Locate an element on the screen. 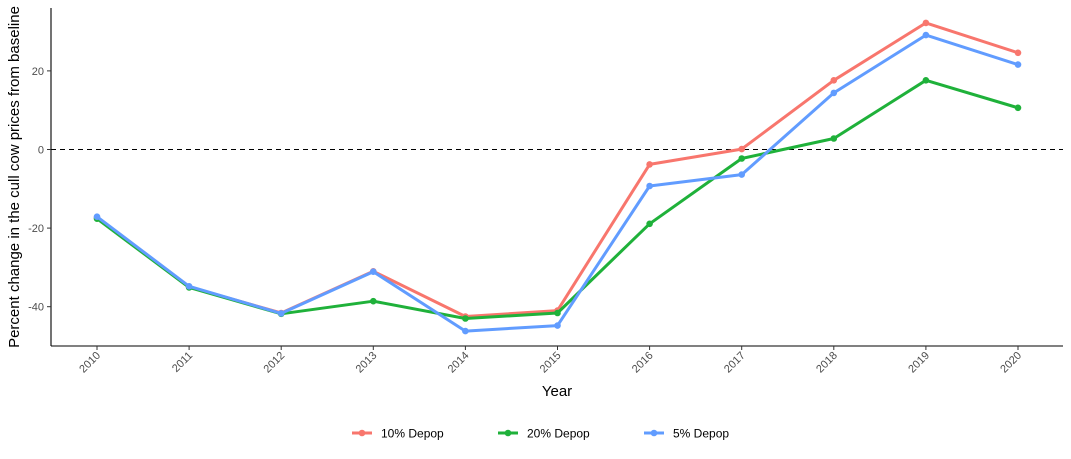 The width and height of the screenshot is (1071, 459). data-point-10-depop-2019 is located at coordinates (926, 23).